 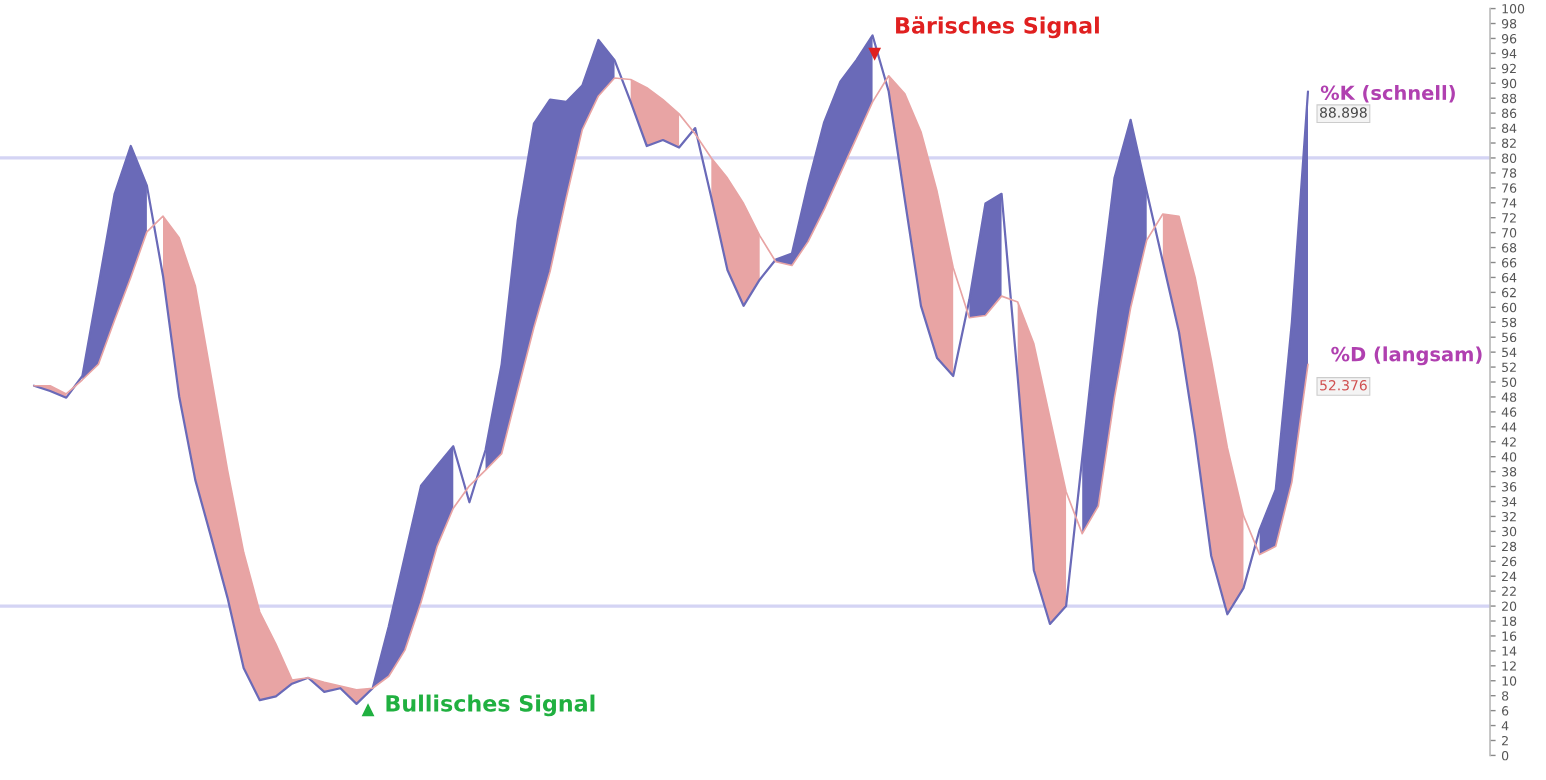 I want to click on series-label: %K (schnell), so click(x=1387, y=94).